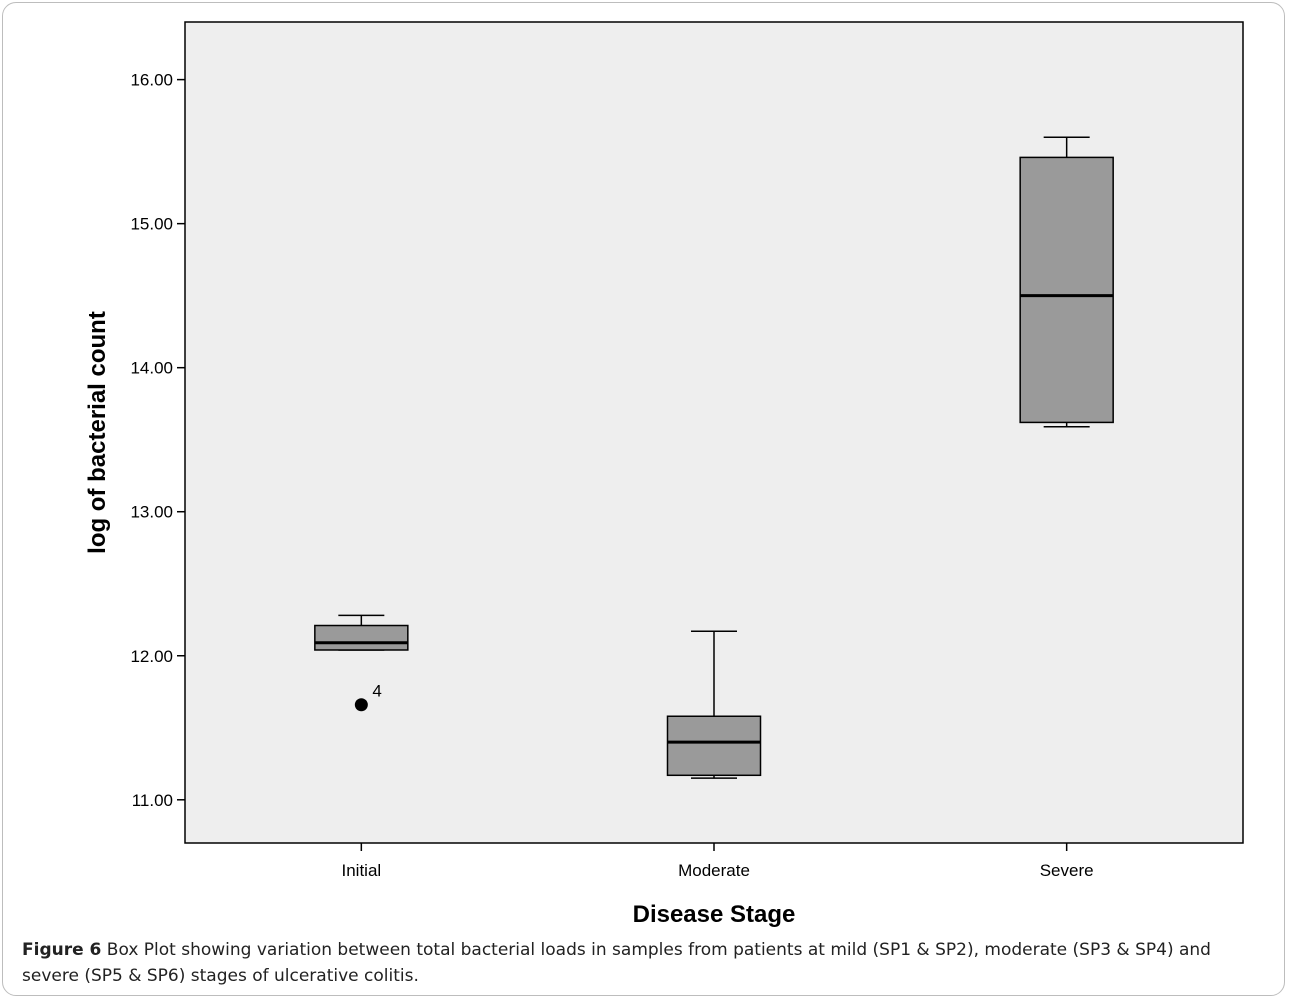  Describe the element at coordinates (151, 512) in the screenshot. I see `y-tick-label: 13.00` at that location.